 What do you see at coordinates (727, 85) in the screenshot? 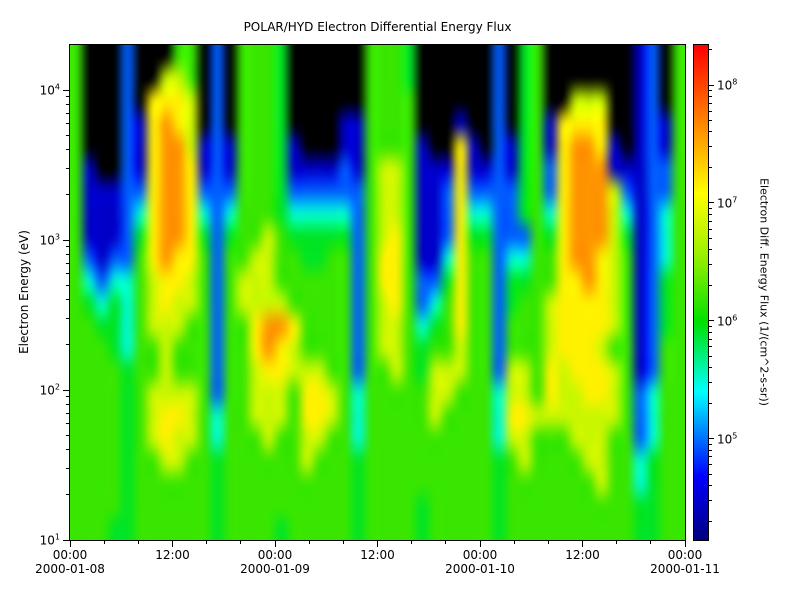
I see `colorbar-tick-label: 10⁸` at bounding box center [727, 85].